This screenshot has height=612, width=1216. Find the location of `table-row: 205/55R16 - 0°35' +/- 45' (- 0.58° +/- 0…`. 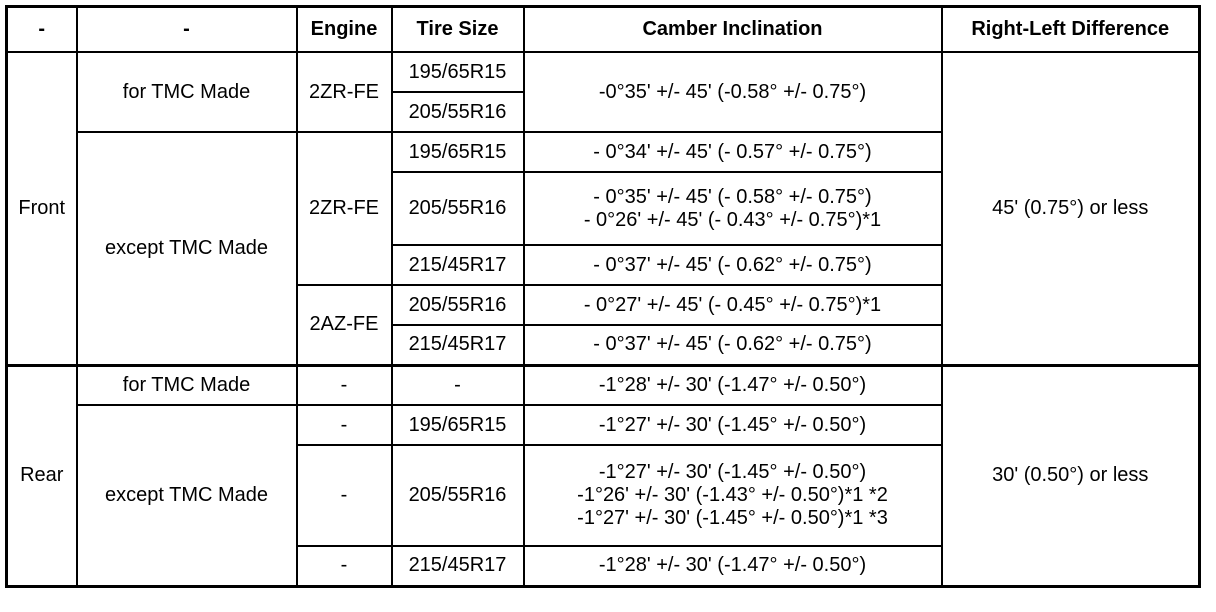

table-row: 205/55R16 - 0°35' +/- 45' (- 0.58° +/- 0… is located at coordinates (603, 208).